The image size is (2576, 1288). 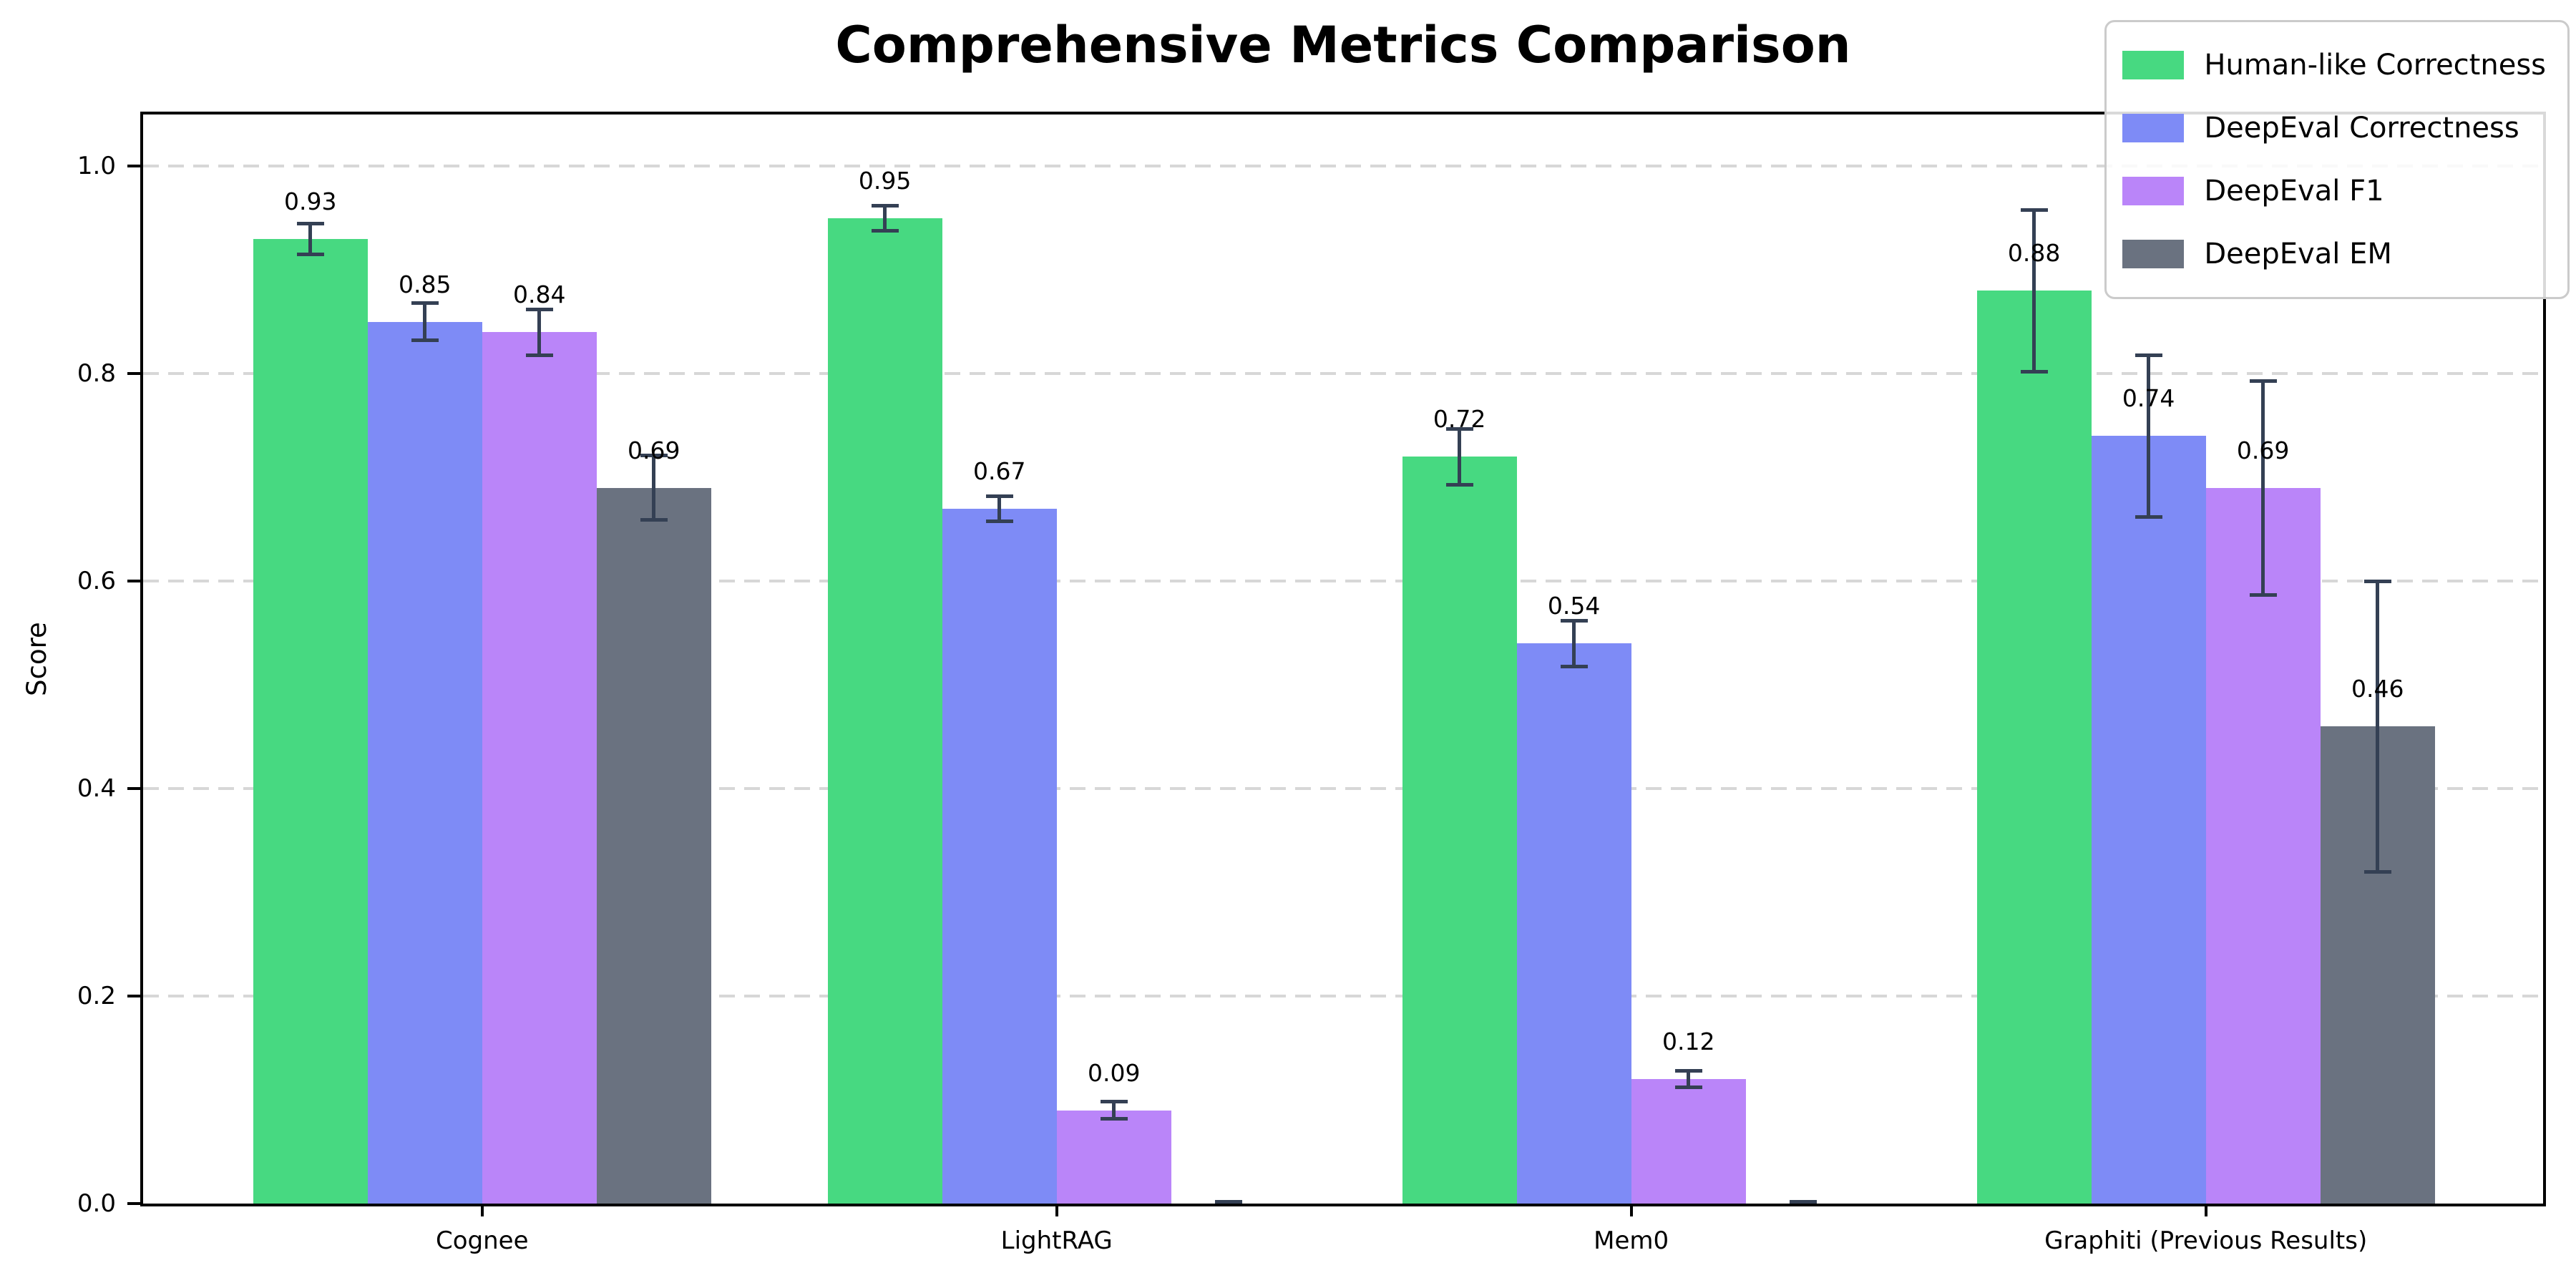 I want to click on gridline-y-0.8, so click(x=1343, y=374).